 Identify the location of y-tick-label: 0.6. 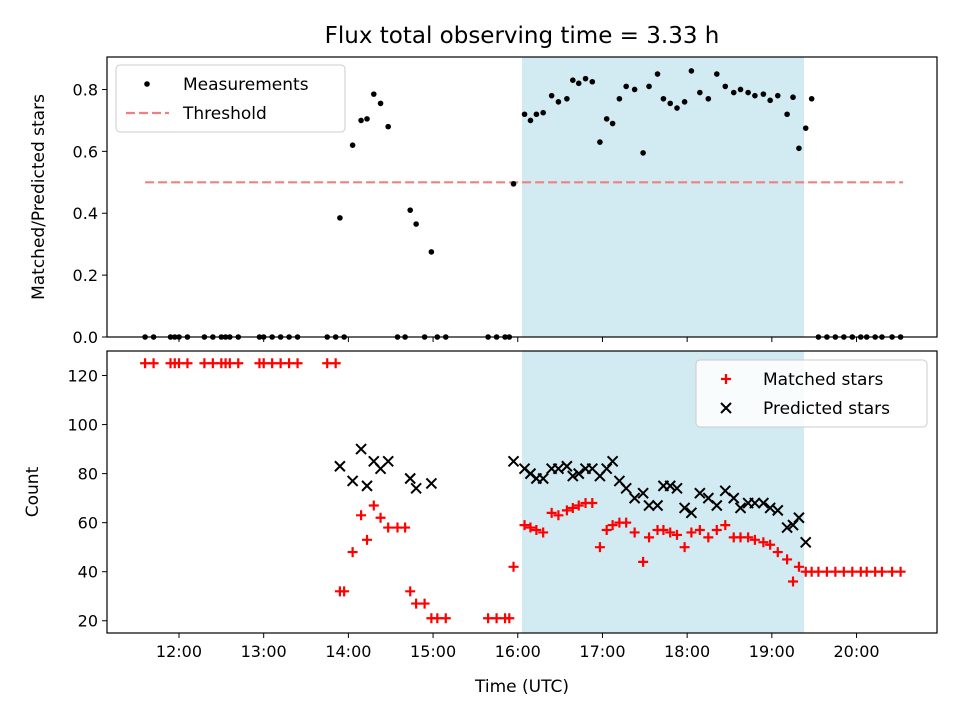
(85, 151).